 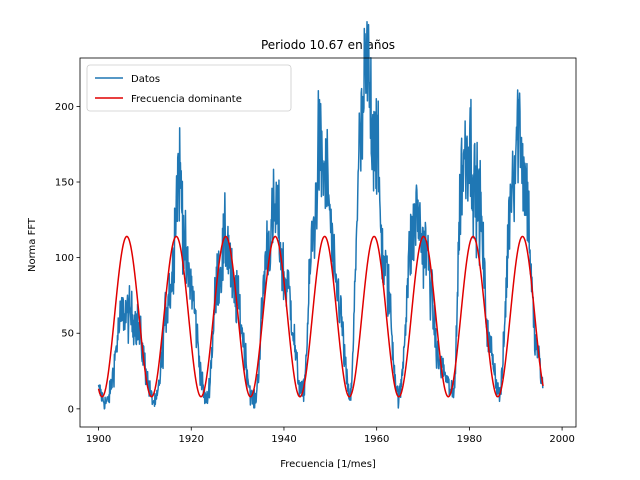 I want to click on x-tick-label: 1940, so click(x=283, y=439).